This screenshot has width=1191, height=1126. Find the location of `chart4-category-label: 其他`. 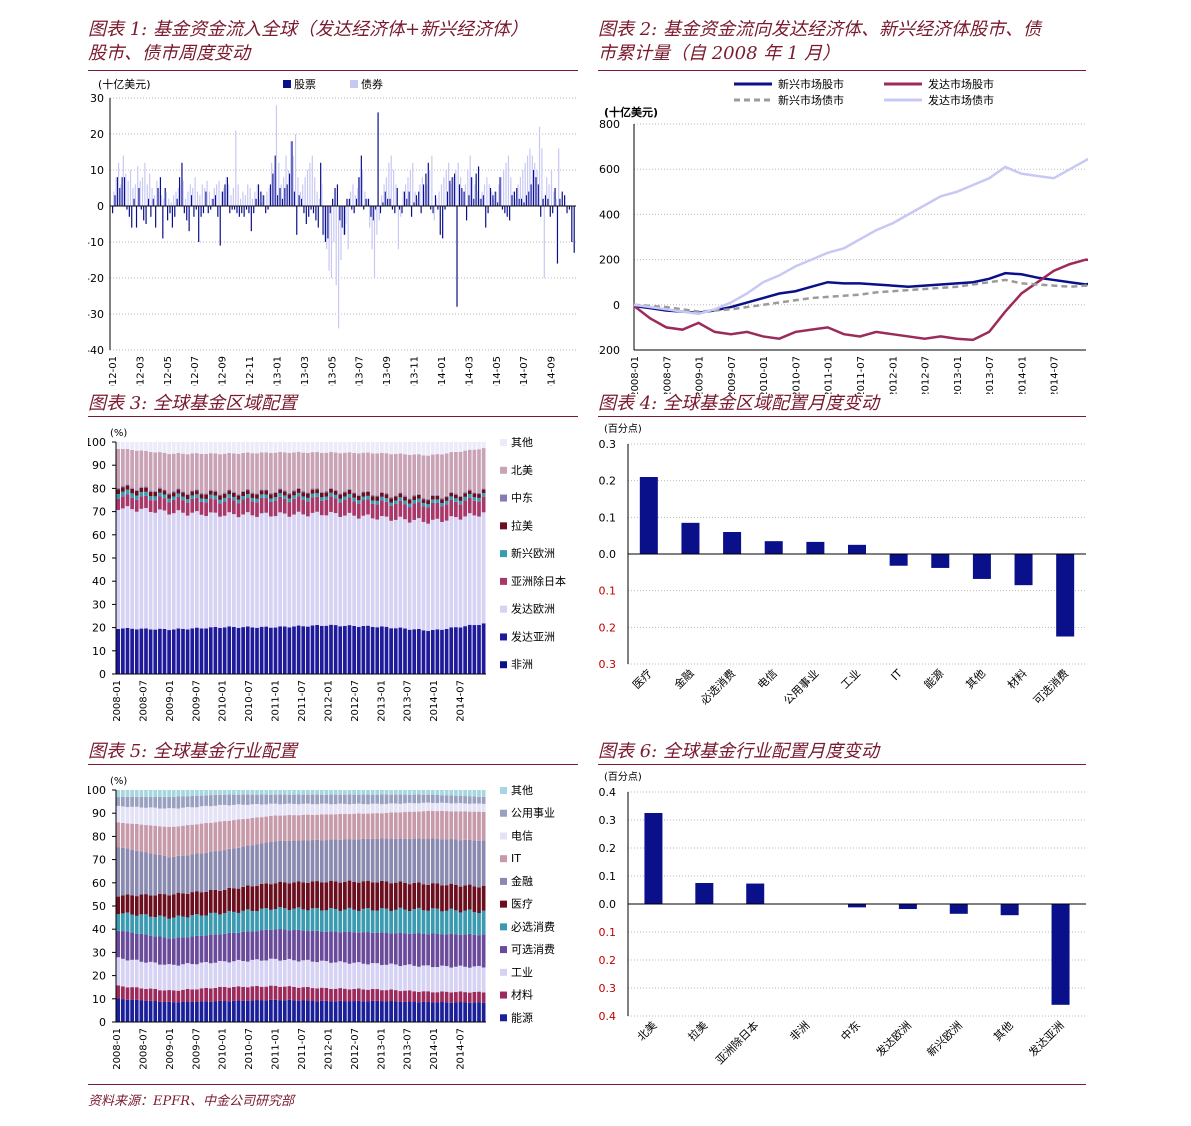

chart4-category-label: 其他 is located at coordinates (975, 679).